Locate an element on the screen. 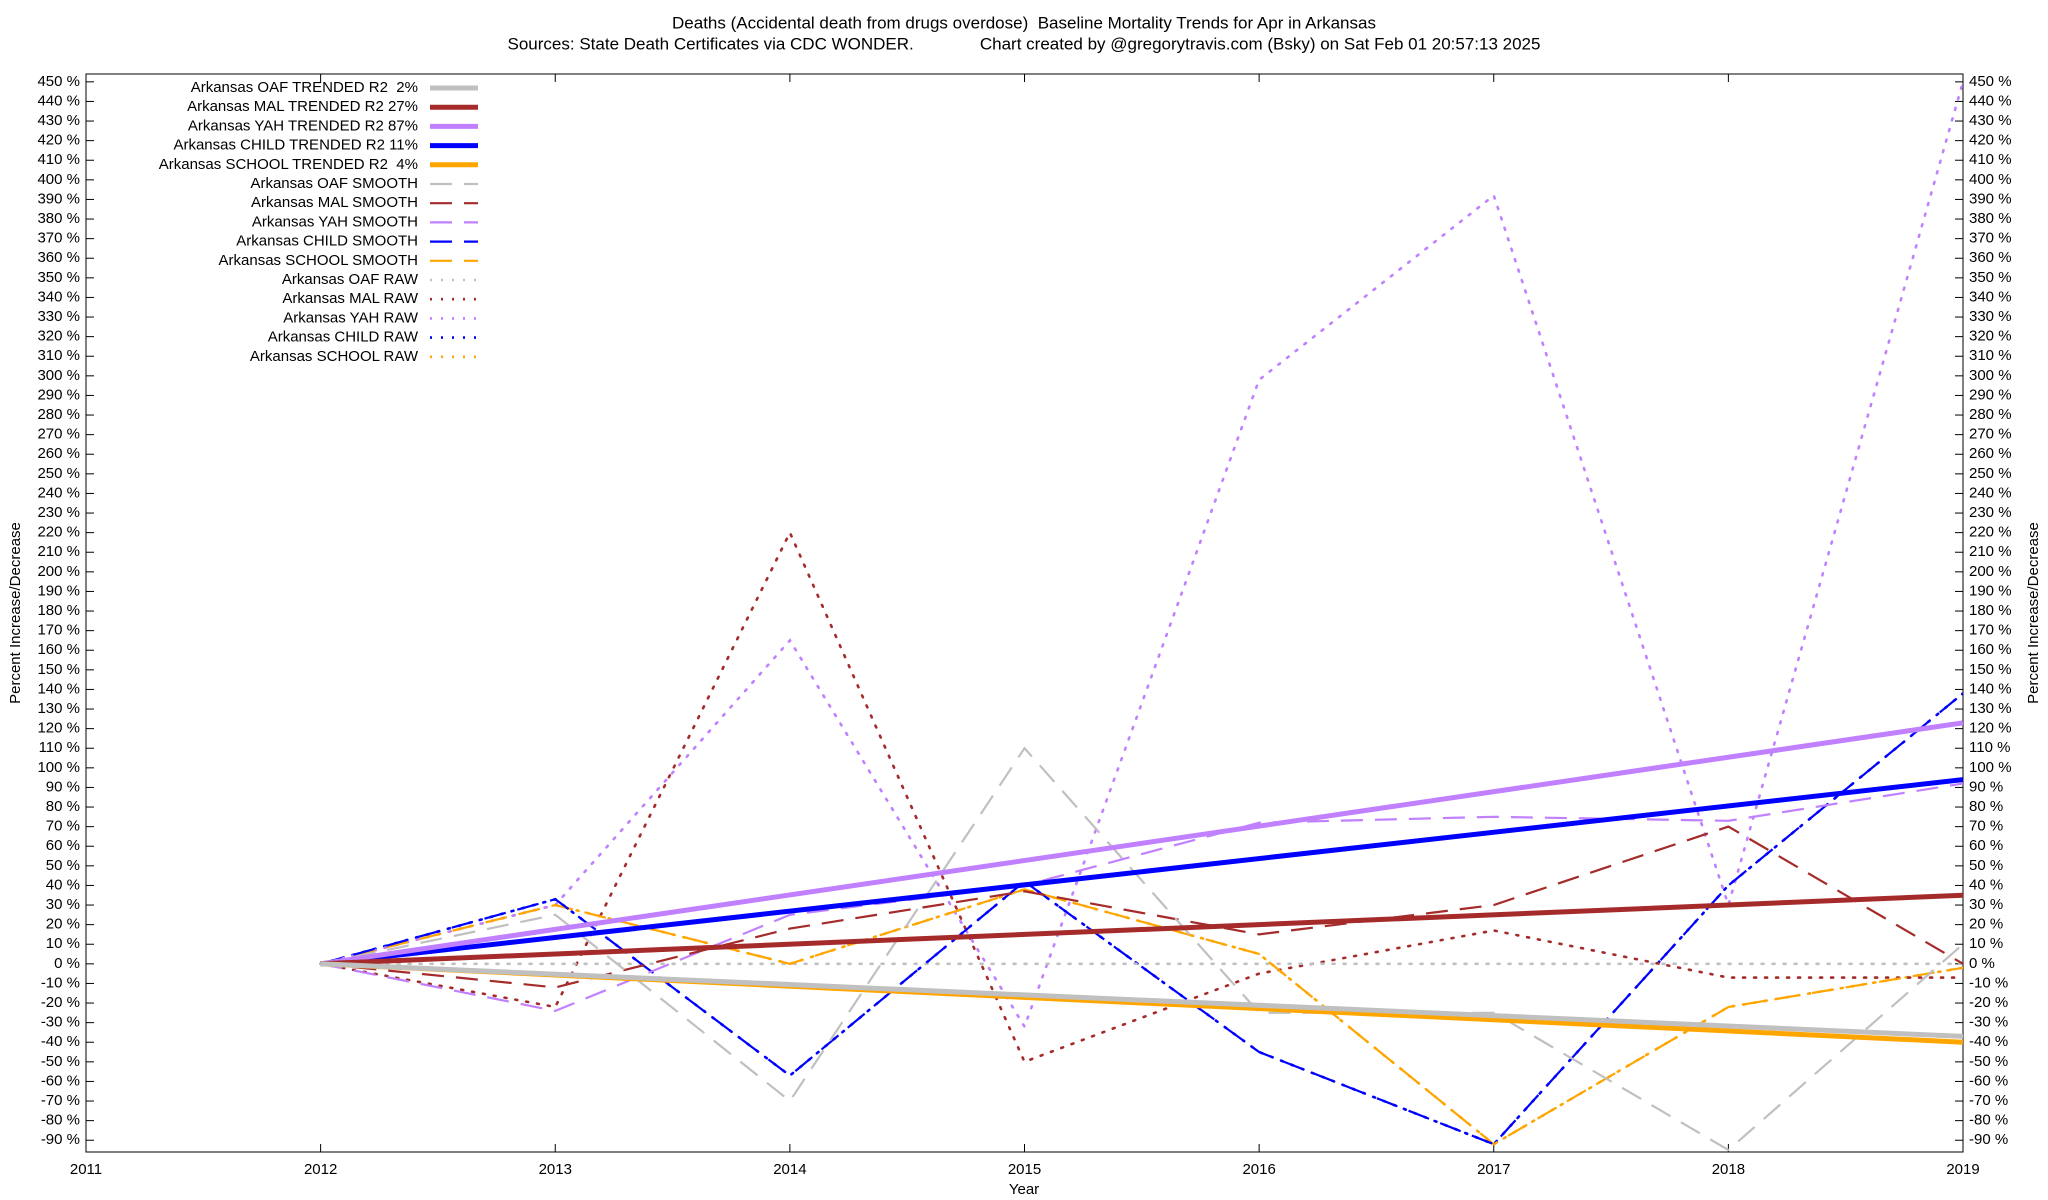 Image resolution: width=2048 pixels, height=1200 pixels. y2-axis-label: Percent Increase/Decrease is located at coordinates (2033, 613).